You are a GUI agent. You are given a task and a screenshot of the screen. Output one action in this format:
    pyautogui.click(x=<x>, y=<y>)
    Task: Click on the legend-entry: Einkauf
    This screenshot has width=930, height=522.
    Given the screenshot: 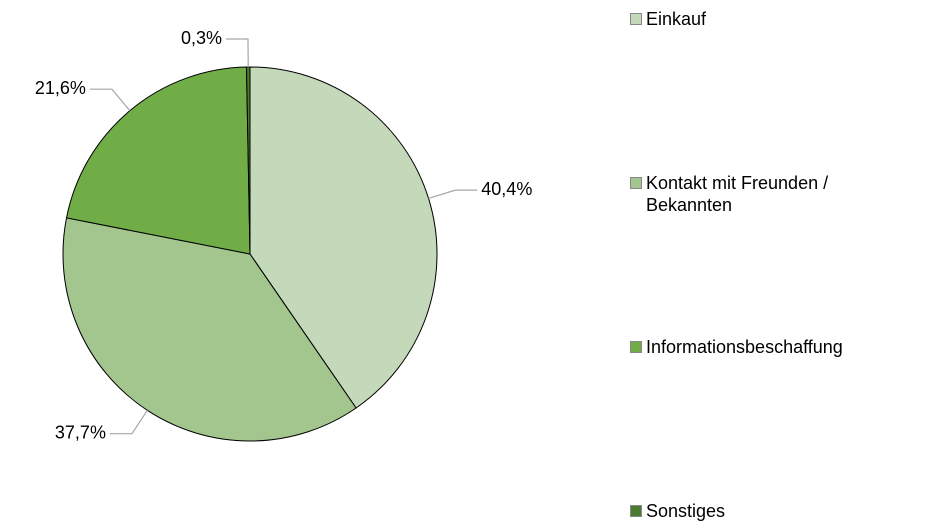 What is the action you would take?
    pyautogui.click(x=770, y=19)
    